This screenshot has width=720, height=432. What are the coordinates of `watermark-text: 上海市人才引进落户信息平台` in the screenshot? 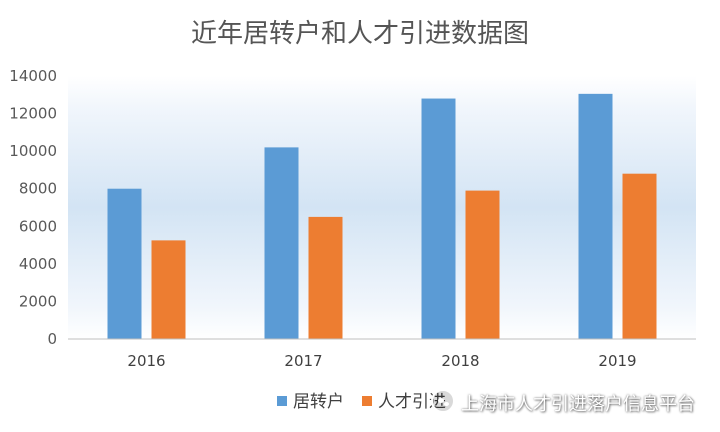 It's located at (578, 404).